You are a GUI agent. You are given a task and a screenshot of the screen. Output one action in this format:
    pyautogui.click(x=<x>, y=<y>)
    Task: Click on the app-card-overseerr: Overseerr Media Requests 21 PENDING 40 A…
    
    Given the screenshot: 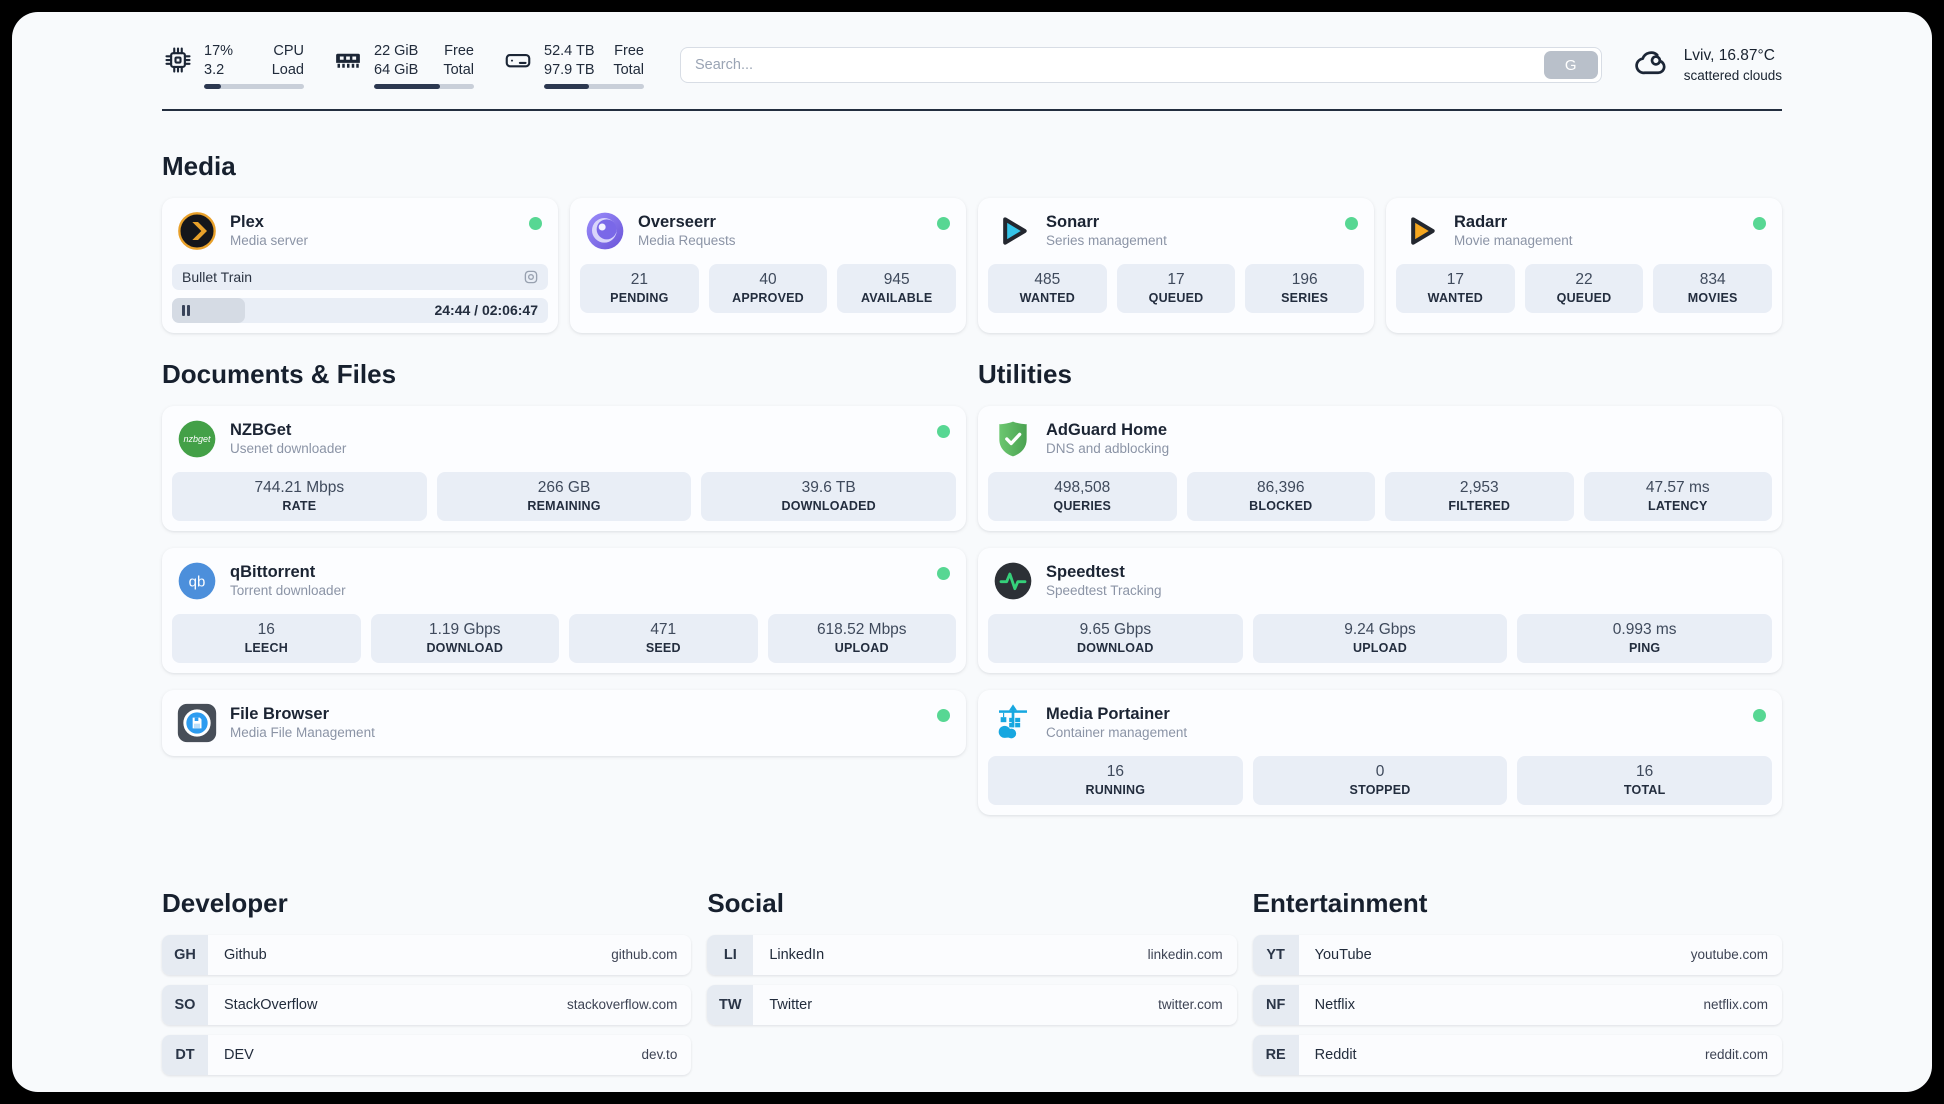 What is the action you would take?
    pyautogui.click(x=768, y=265)
    